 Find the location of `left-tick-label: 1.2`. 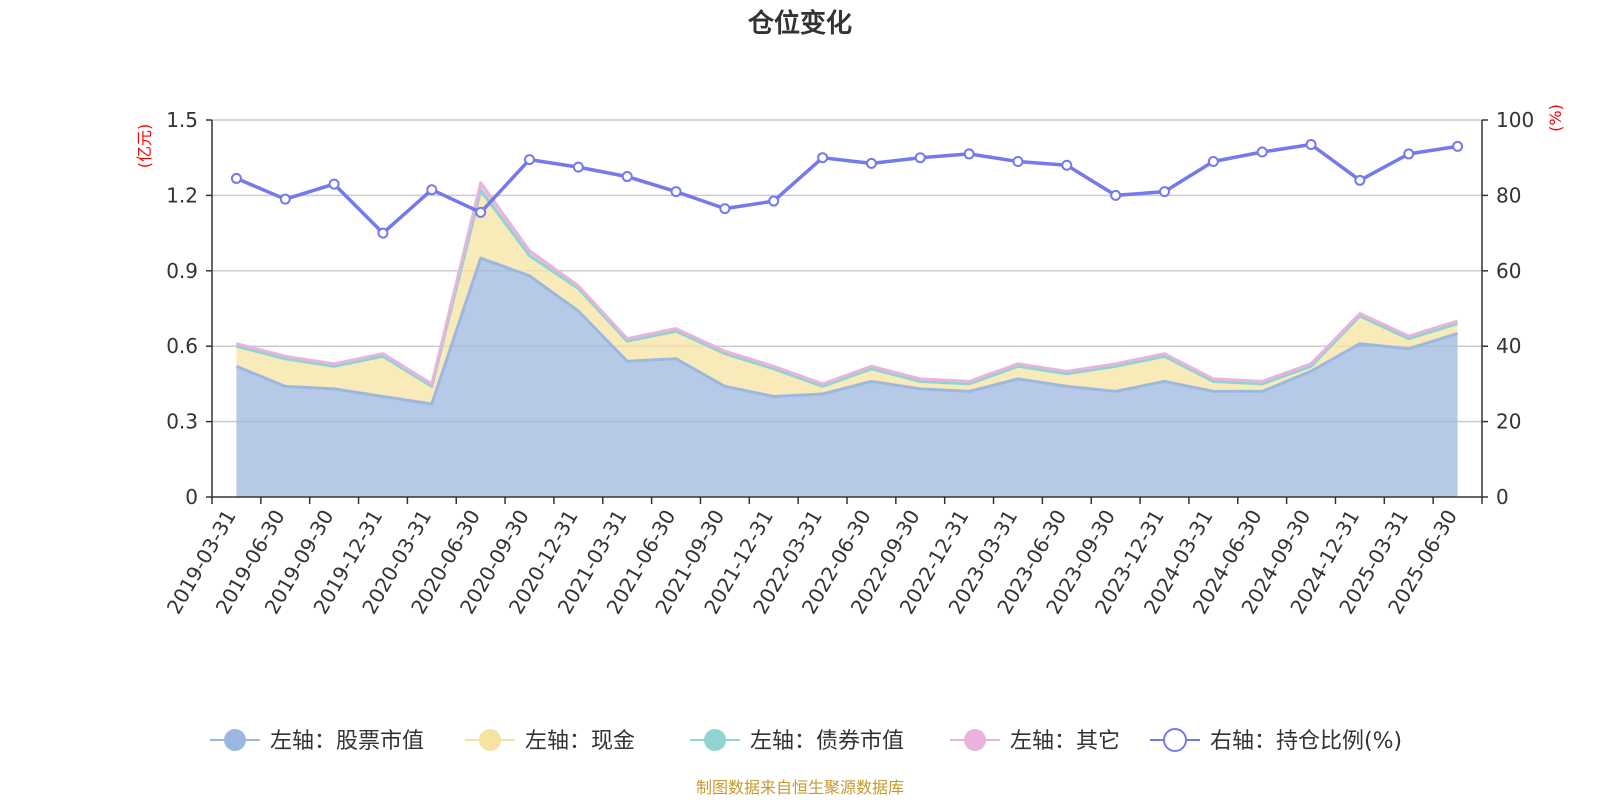

left-tick-label: 1.2 is located at coordinates (182, 195).